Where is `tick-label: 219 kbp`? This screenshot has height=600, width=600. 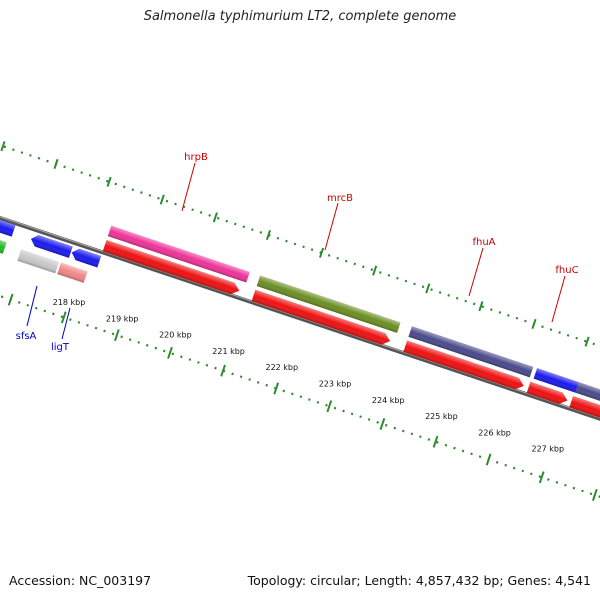 tick-label: 219 kbp is located at coordinates (122, 318).